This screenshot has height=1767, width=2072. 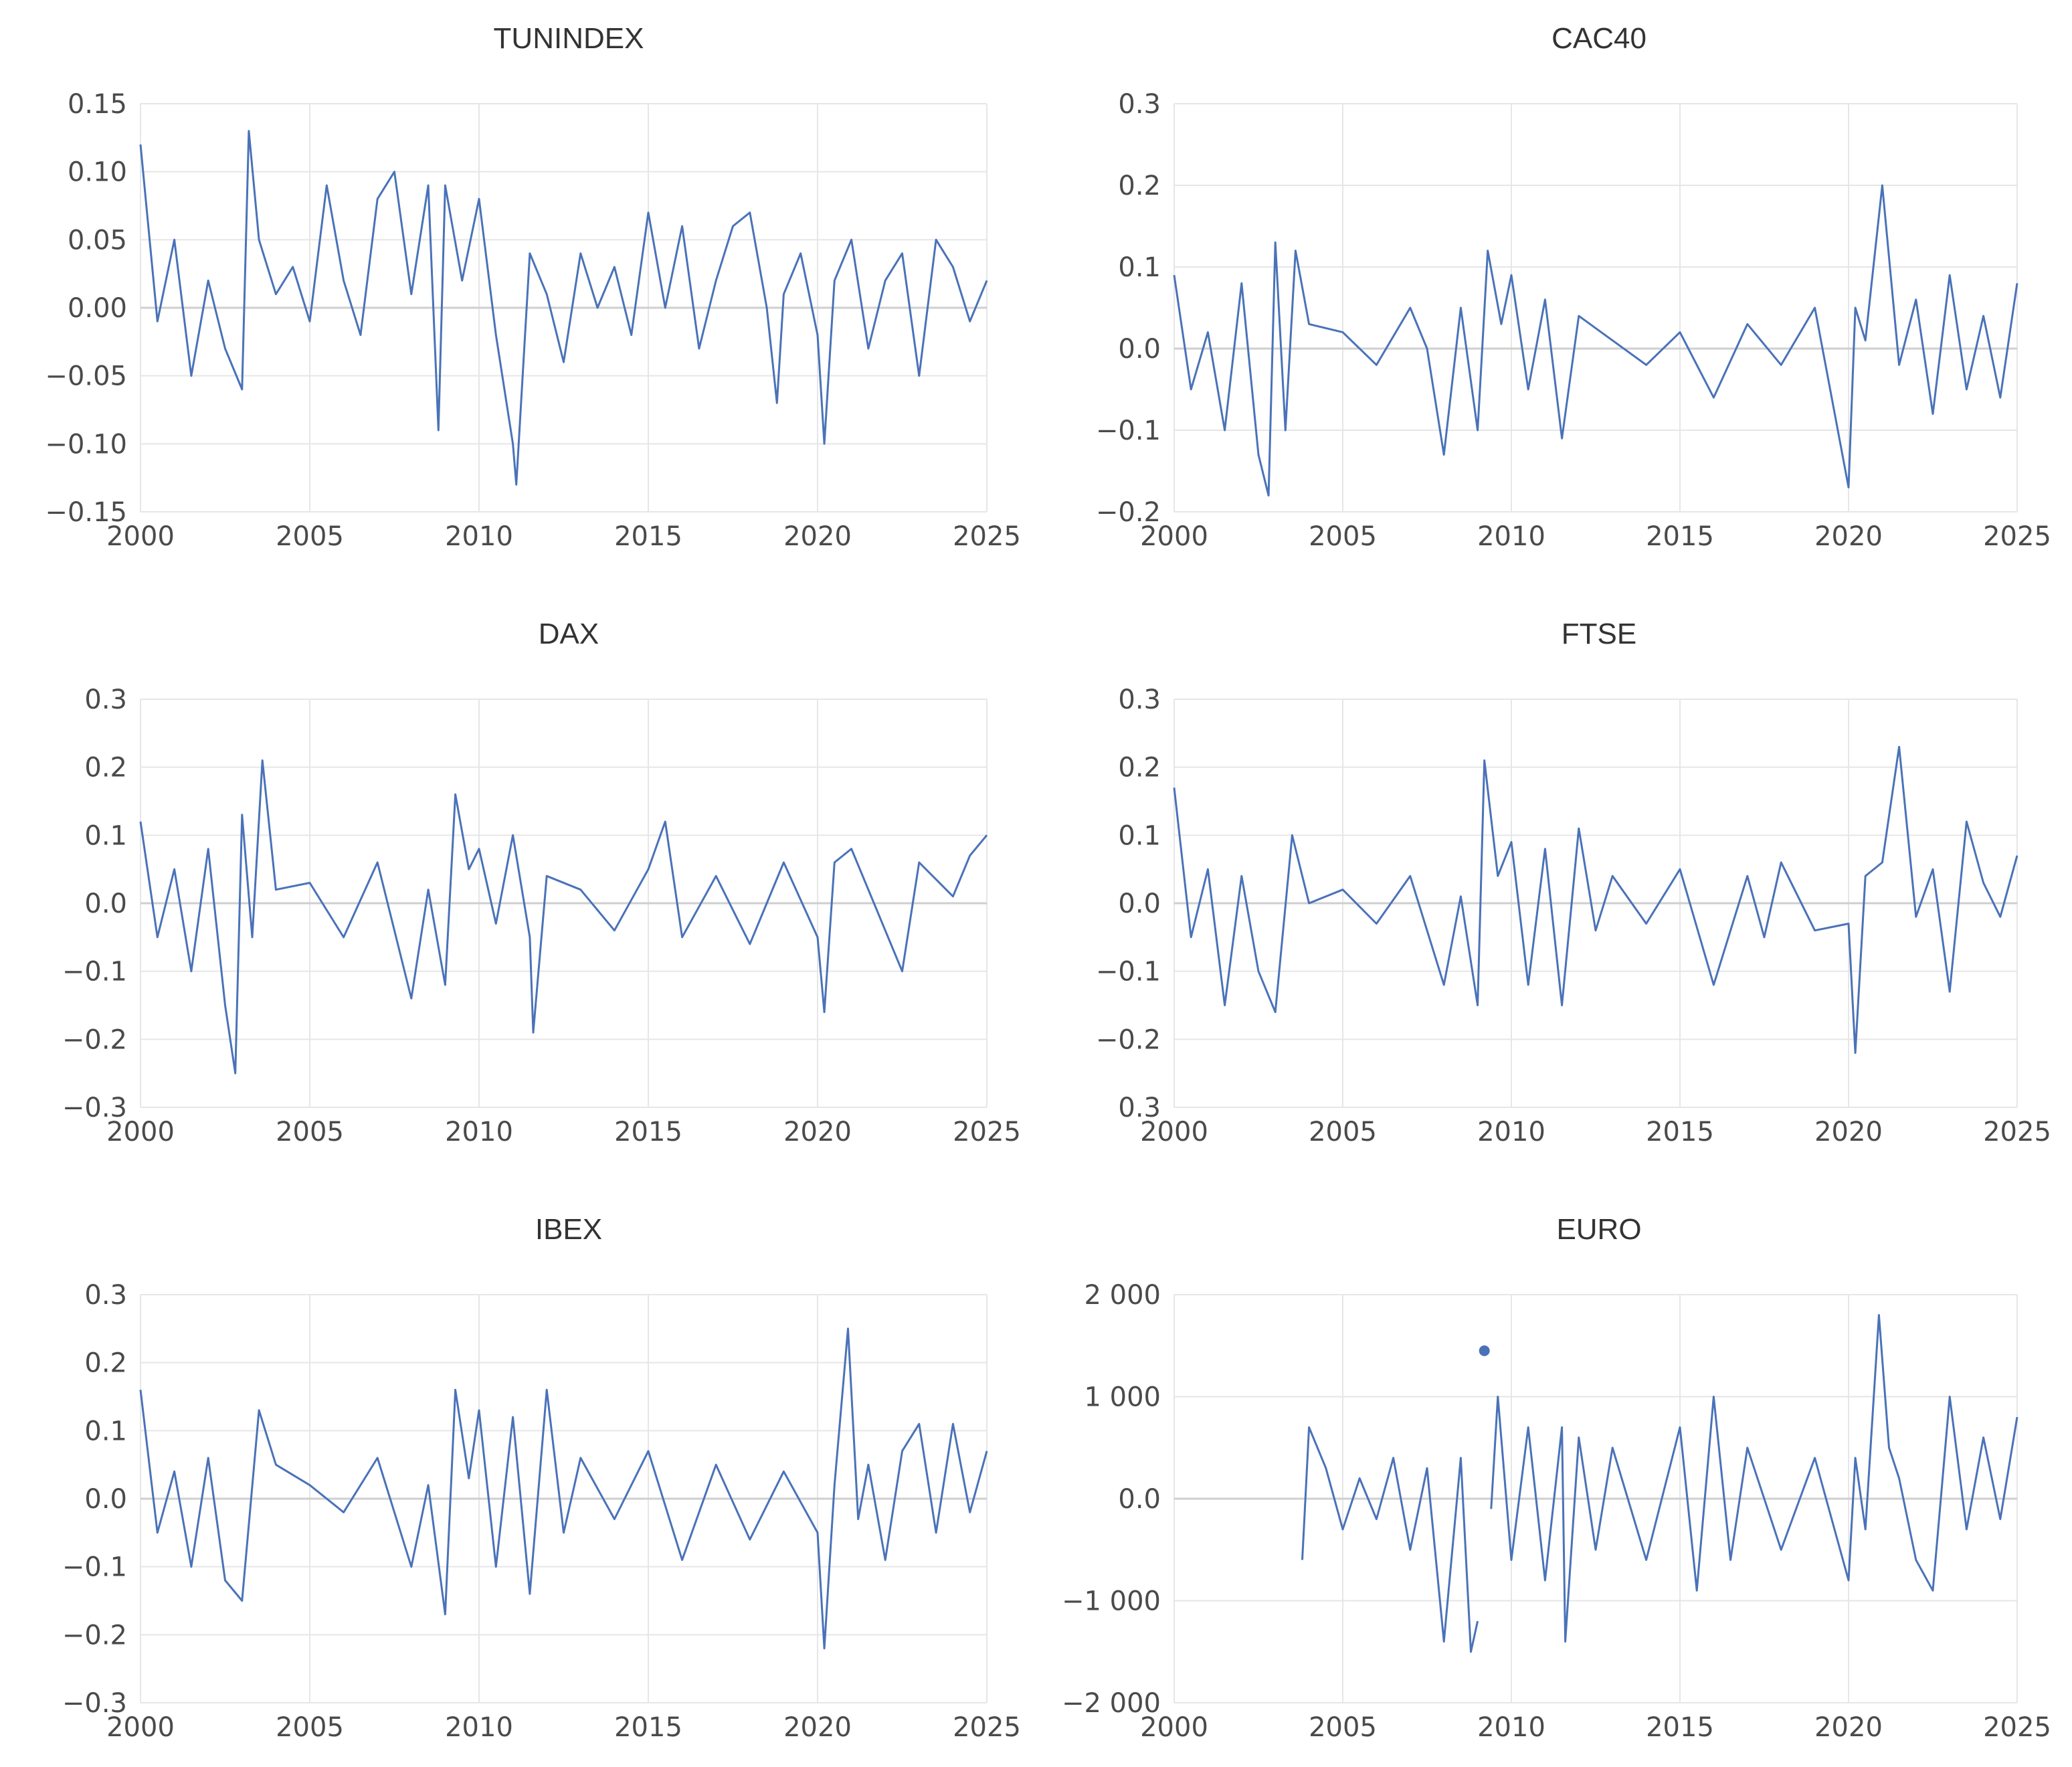 What do you see at coordinates (1111, 1703) in the screenshot?
I see `y-tick-label: −2 000` at bounding box center [1111, 1703].